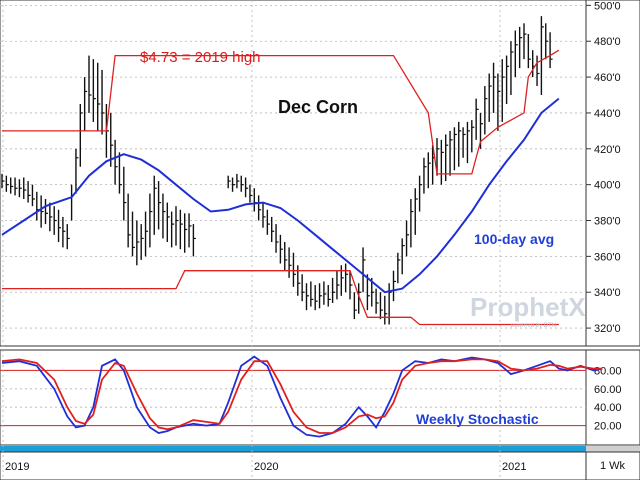 The width and height of the screenshot is (640, 480). I want to click on price-tick-label: 400'0, so click(607, 186).